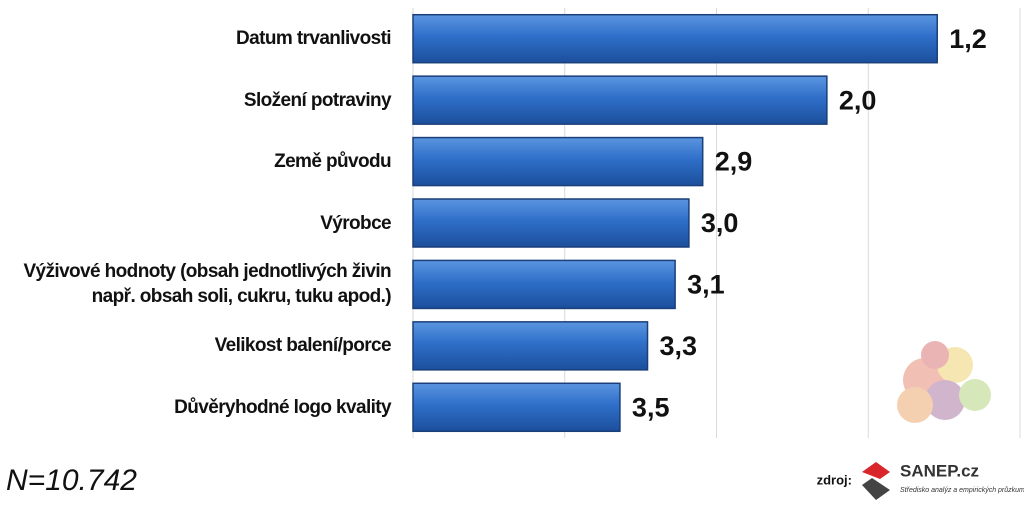 This screenshot has height=506, width=1024. I want to click on category-label: Složení potraviny, so click(317, 100).